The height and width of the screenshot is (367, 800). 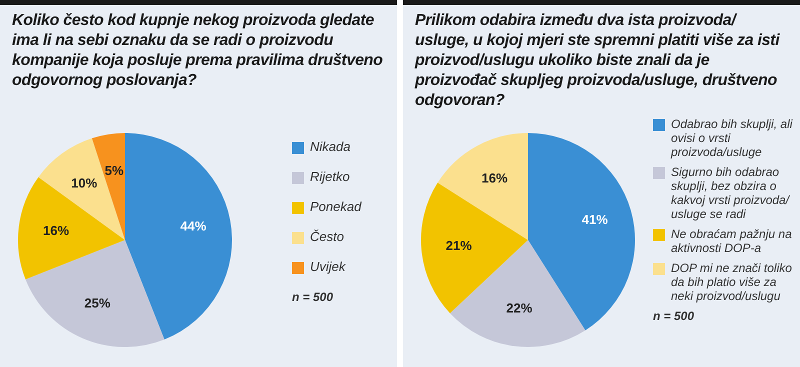 What do you see at coordinates (97, 302) in the screenshot?
I see `data-label: 25%` at bounding box center [97, 302].